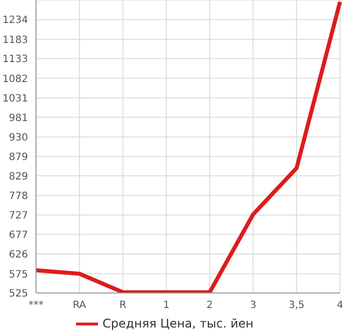  I want to click on x-tick-label: 1, so click(166, 306).